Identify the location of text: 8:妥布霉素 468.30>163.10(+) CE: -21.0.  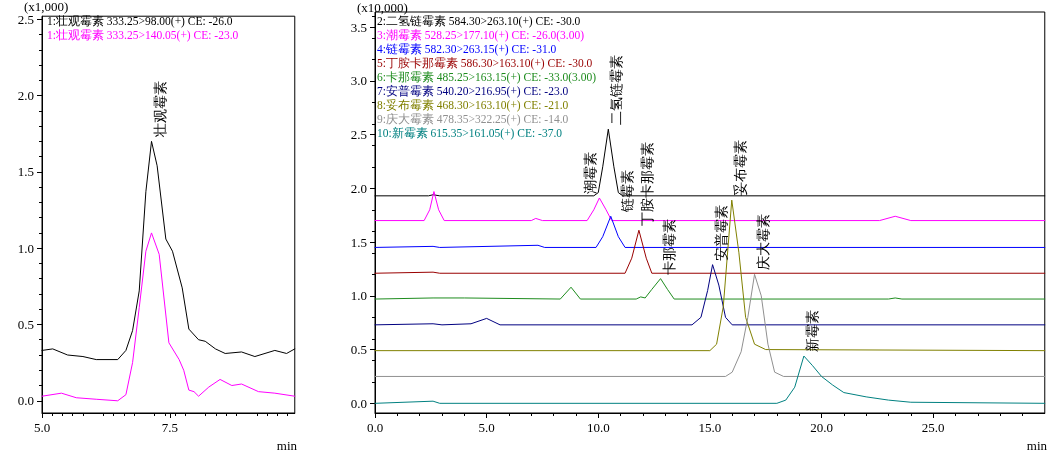
(473, 105).